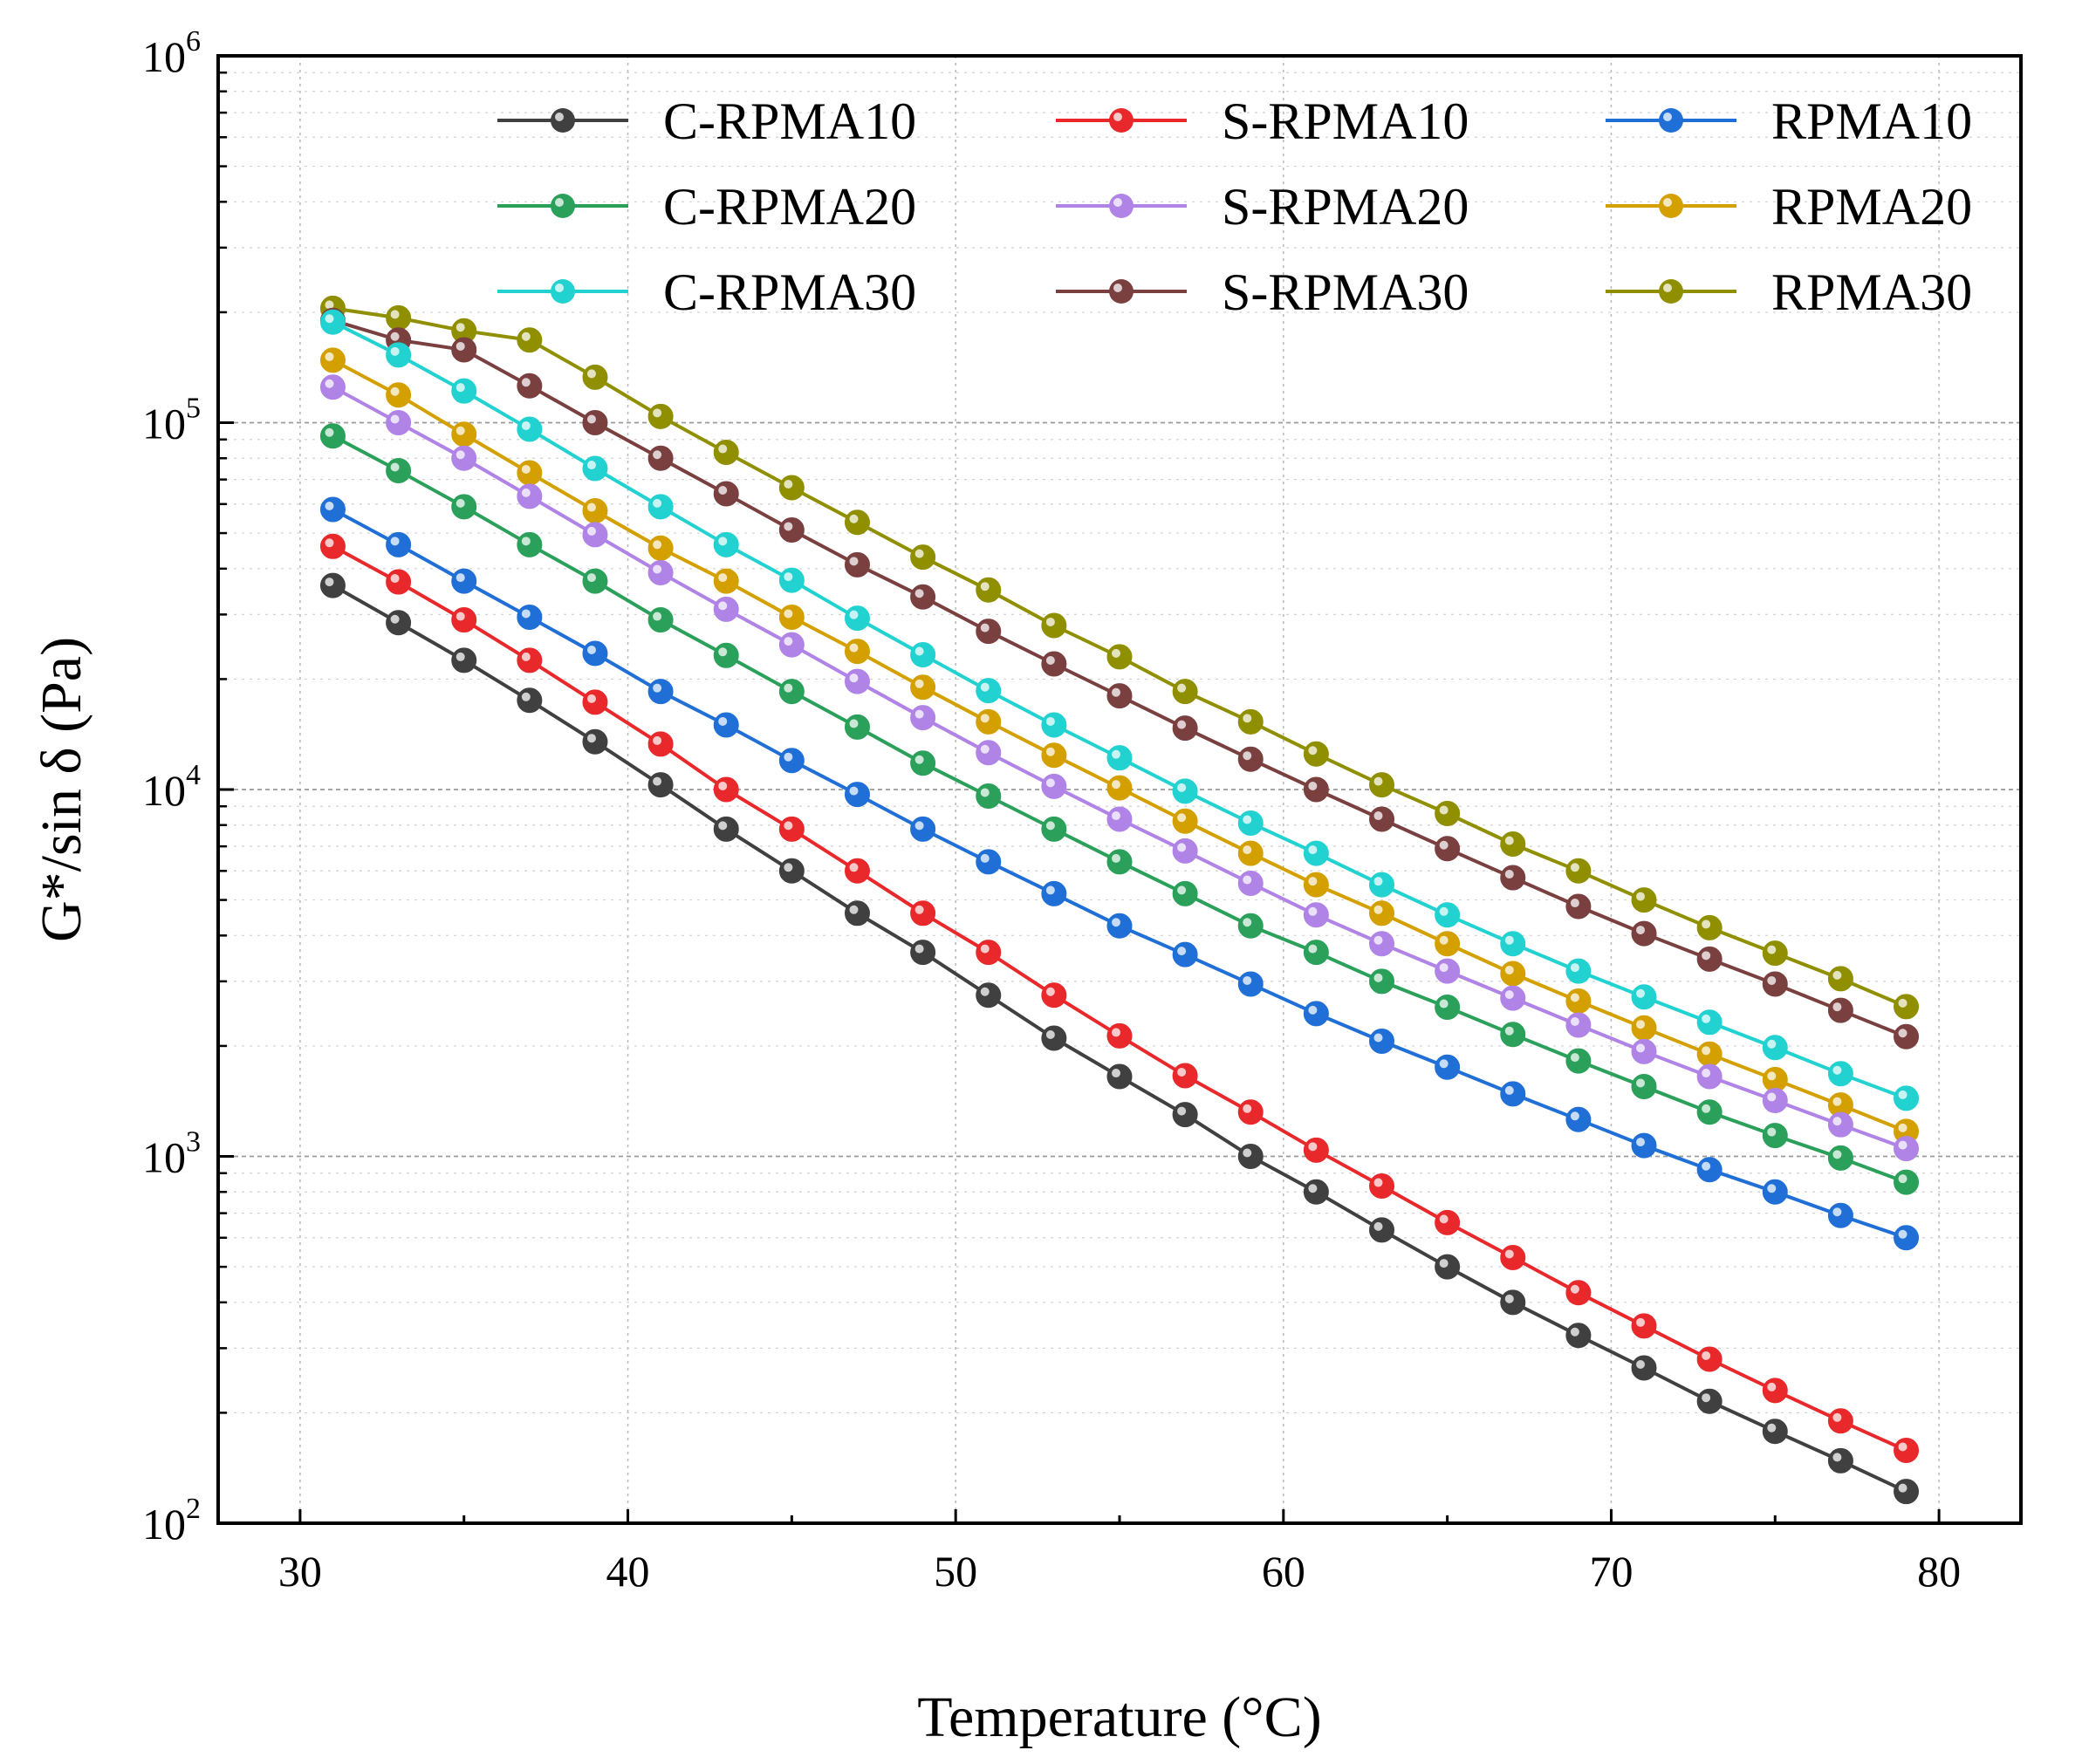 The width and height of the screenshot is (2089, 1764). I want to click on legend-item: C-RPMA10, so click(706, 121).